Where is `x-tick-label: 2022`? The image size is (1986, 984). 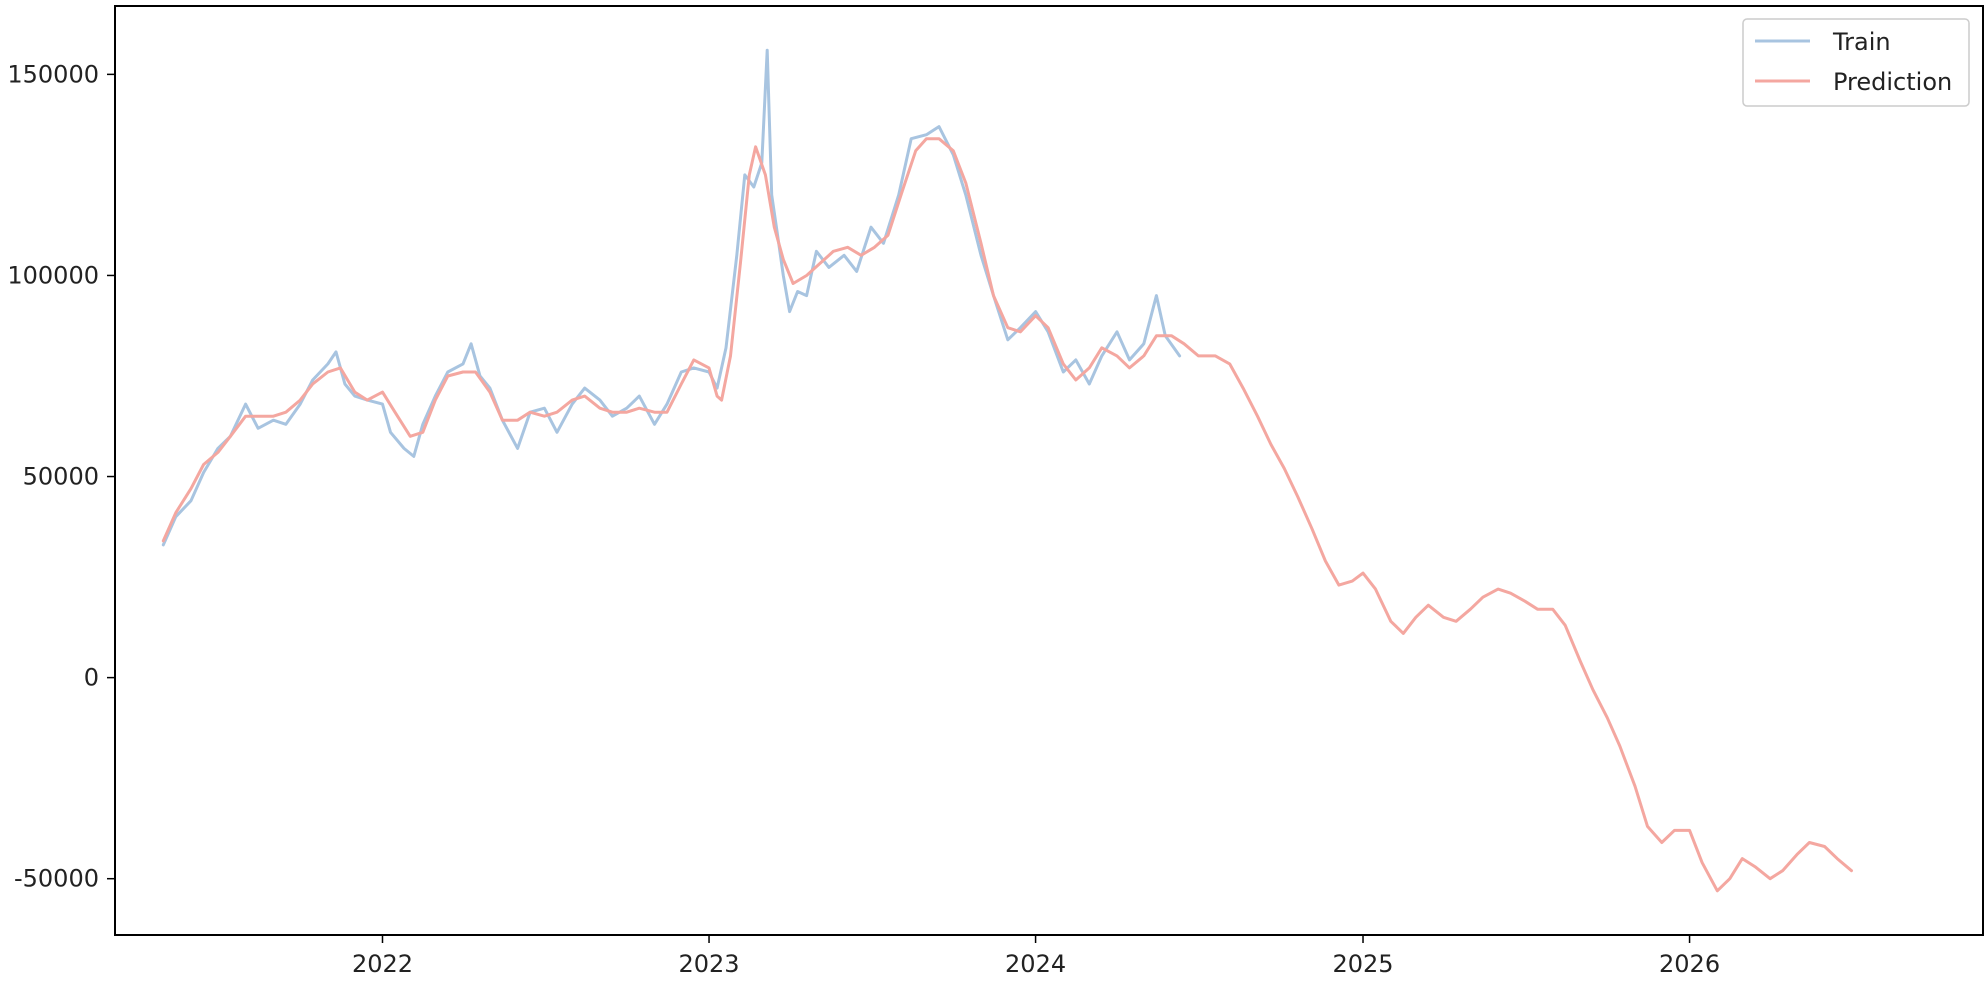
x-tick-label: 2022 is located at coordinates (382, 964).